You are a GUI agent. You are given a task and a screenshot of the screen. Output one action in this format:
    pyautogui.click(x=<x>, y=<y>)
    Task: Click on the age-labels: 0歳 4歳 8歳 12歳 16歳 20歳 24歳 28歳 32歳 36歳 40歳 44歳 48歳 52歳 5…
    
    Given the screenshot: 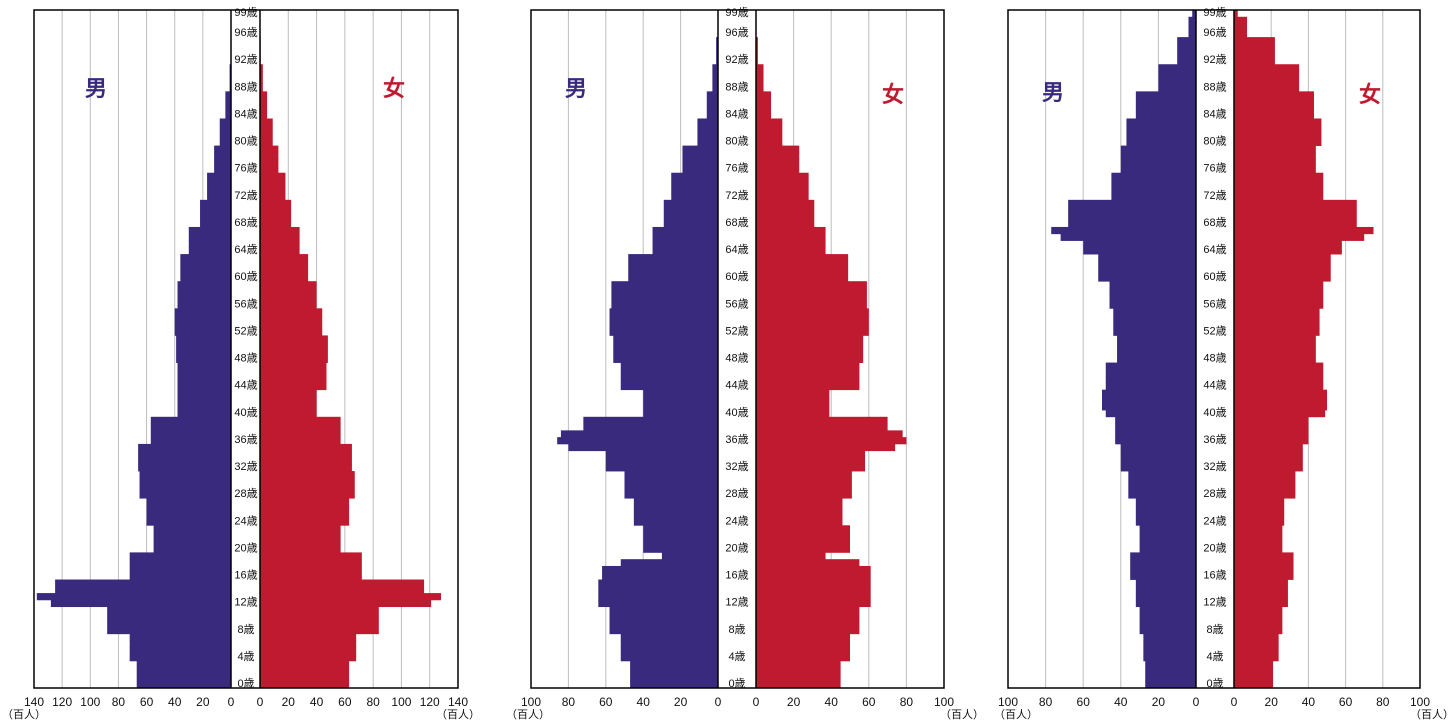 What is the action you would take?
    pyautogui.click(x=245, y=348)
    